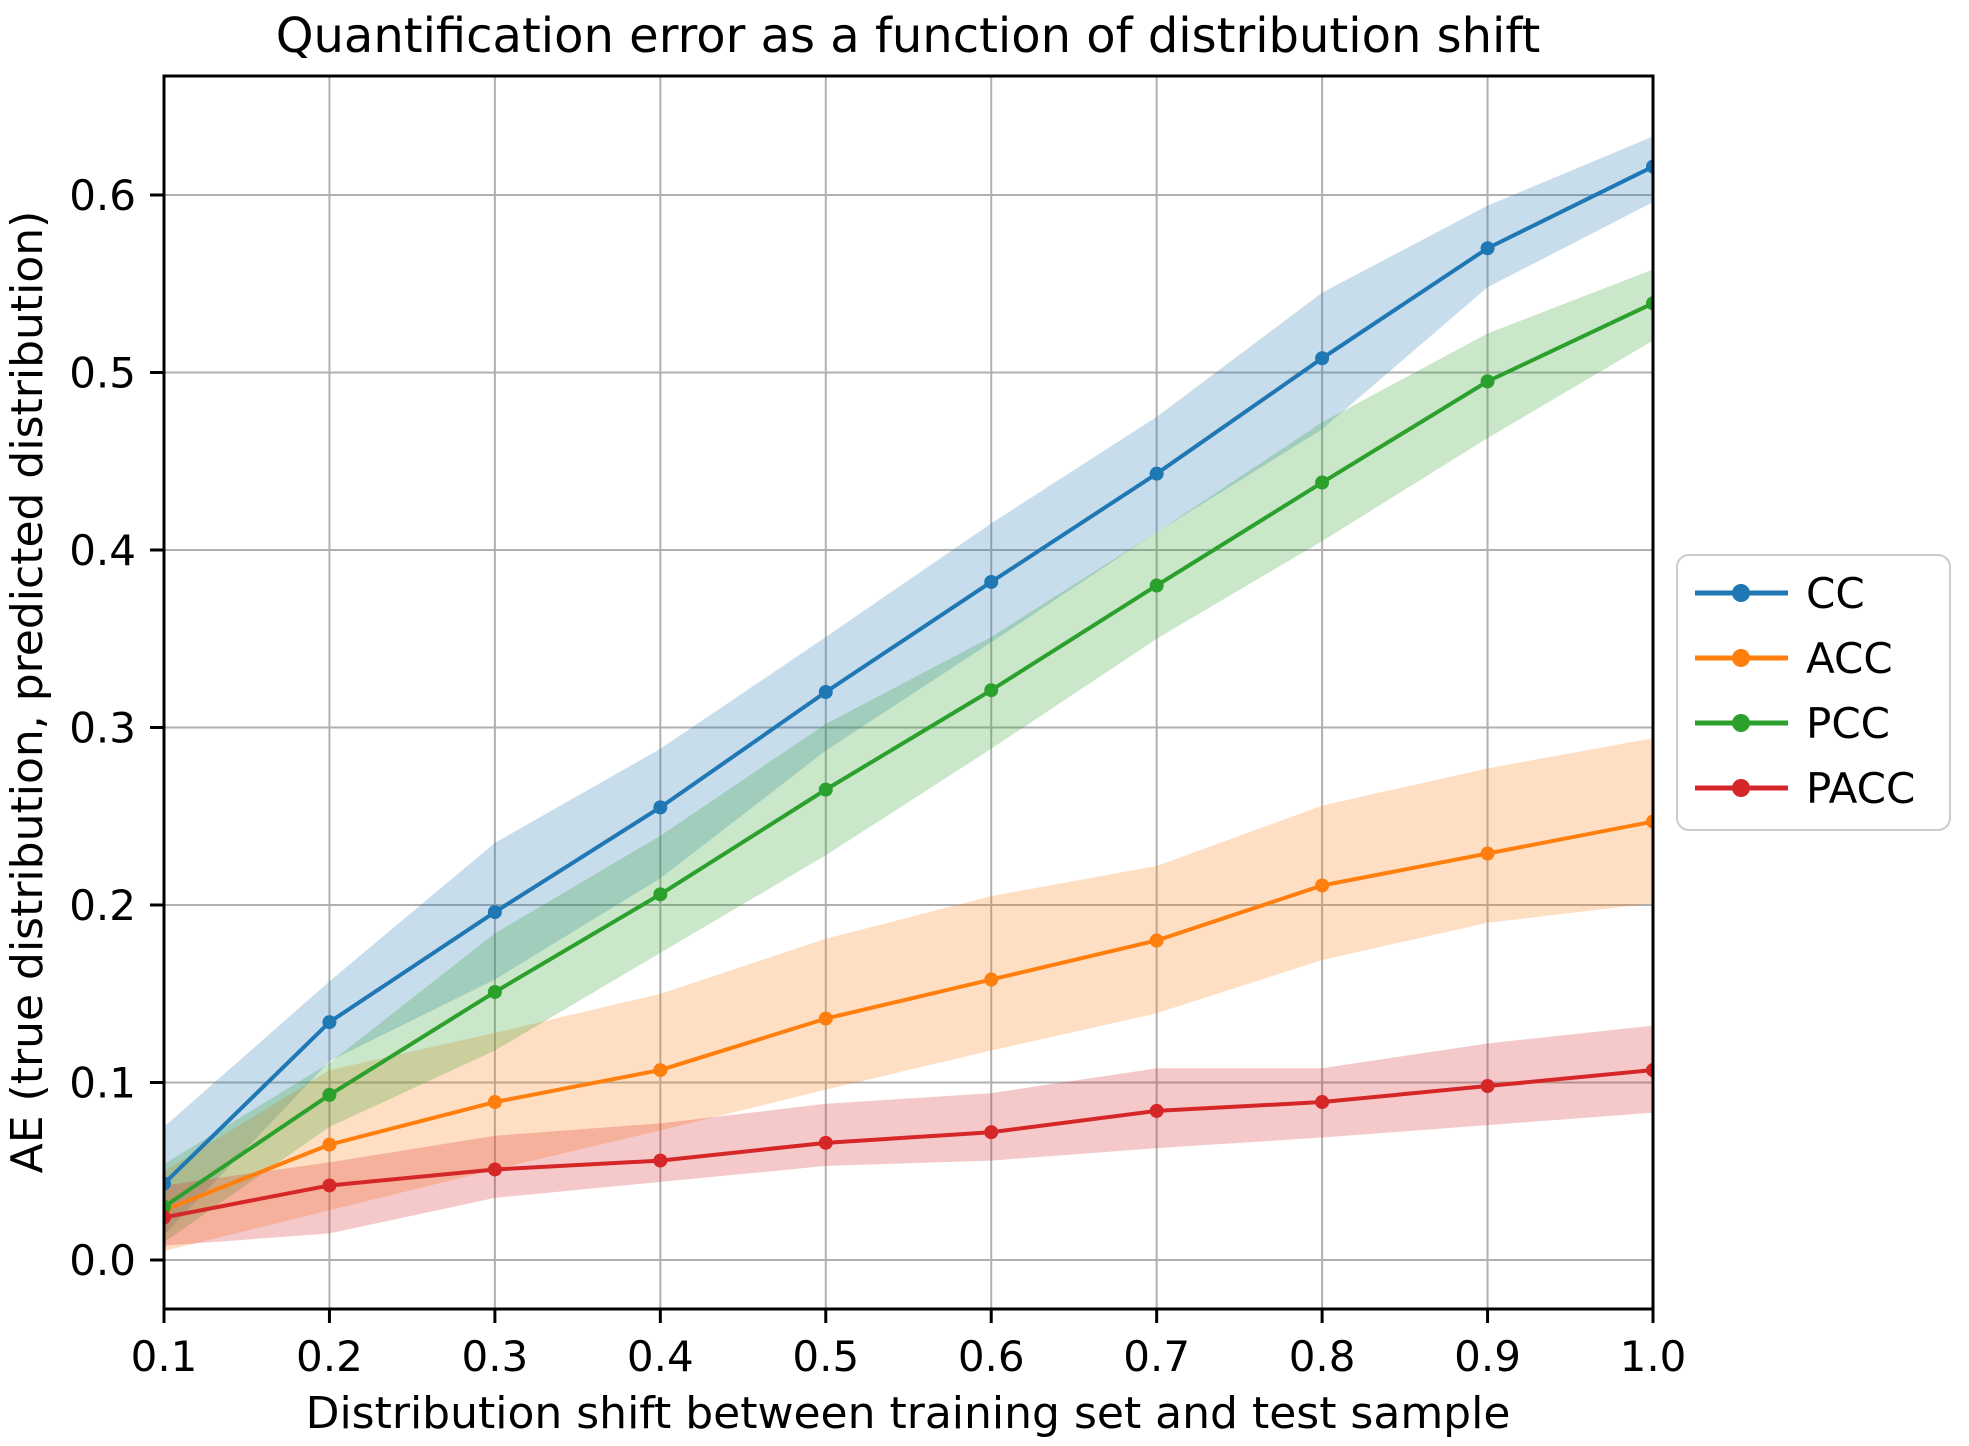 The height and width of the screenshot is (1446, 1969). I want to click on legend-marker-acc, so click(1741, 658).